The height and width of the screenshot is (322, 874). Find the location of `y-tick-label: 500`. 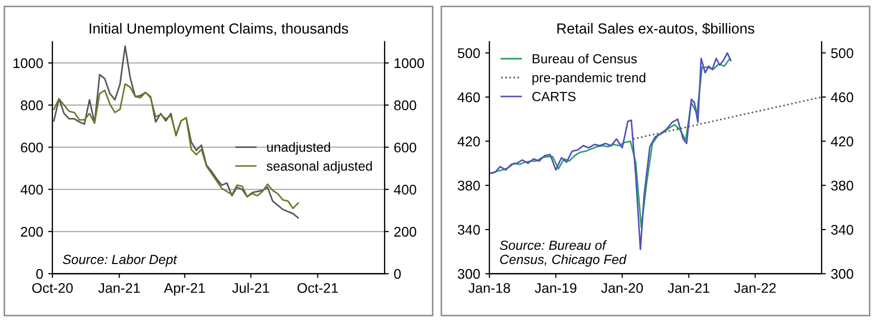

y-tick-label: 500 is located at coordinates (469, 53).